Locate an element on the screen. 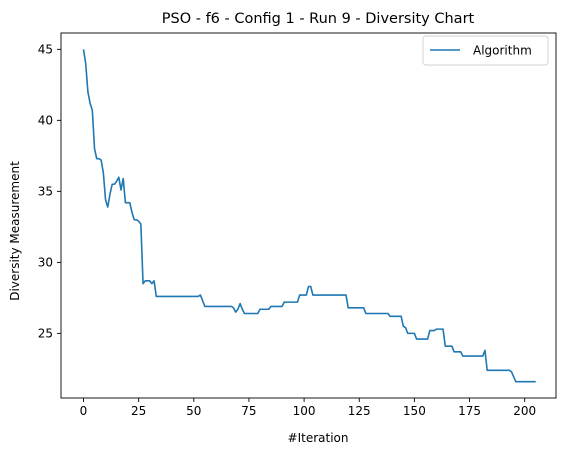 The image size is (562, 455). y-tick-label: 25 is located at coordinates (45, 334).